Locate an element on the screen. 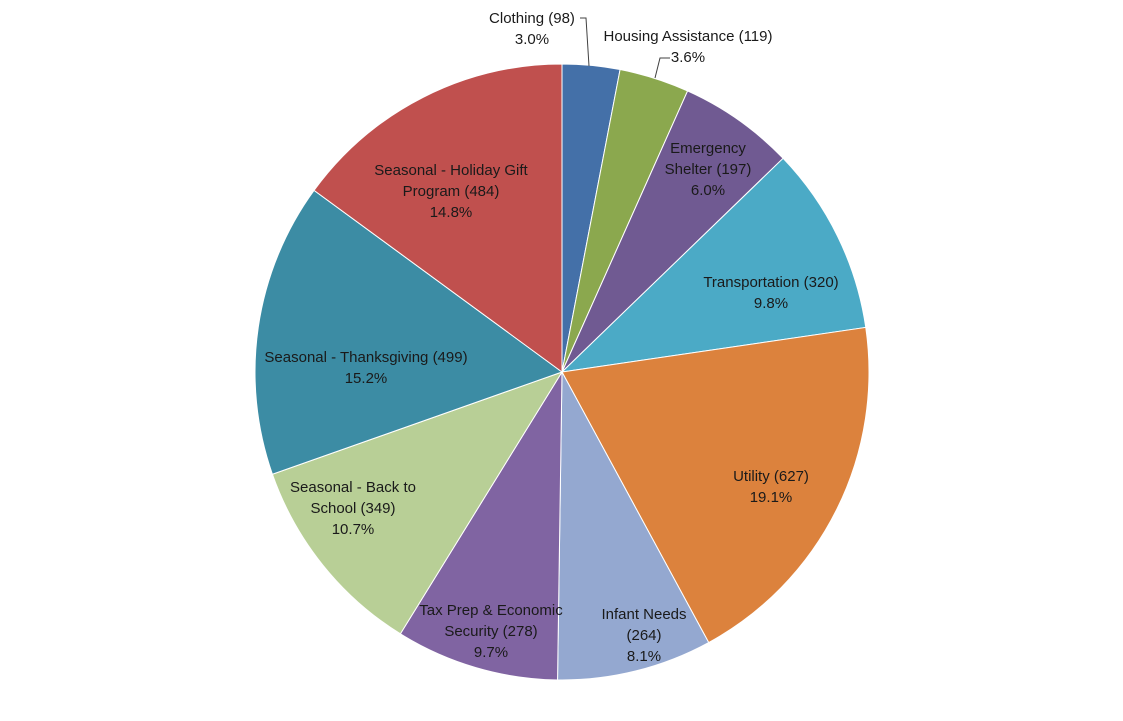 The height and width of the screenshot is (721, 1123). pie-slice-infant-needs is located at coordinates (633, 525).